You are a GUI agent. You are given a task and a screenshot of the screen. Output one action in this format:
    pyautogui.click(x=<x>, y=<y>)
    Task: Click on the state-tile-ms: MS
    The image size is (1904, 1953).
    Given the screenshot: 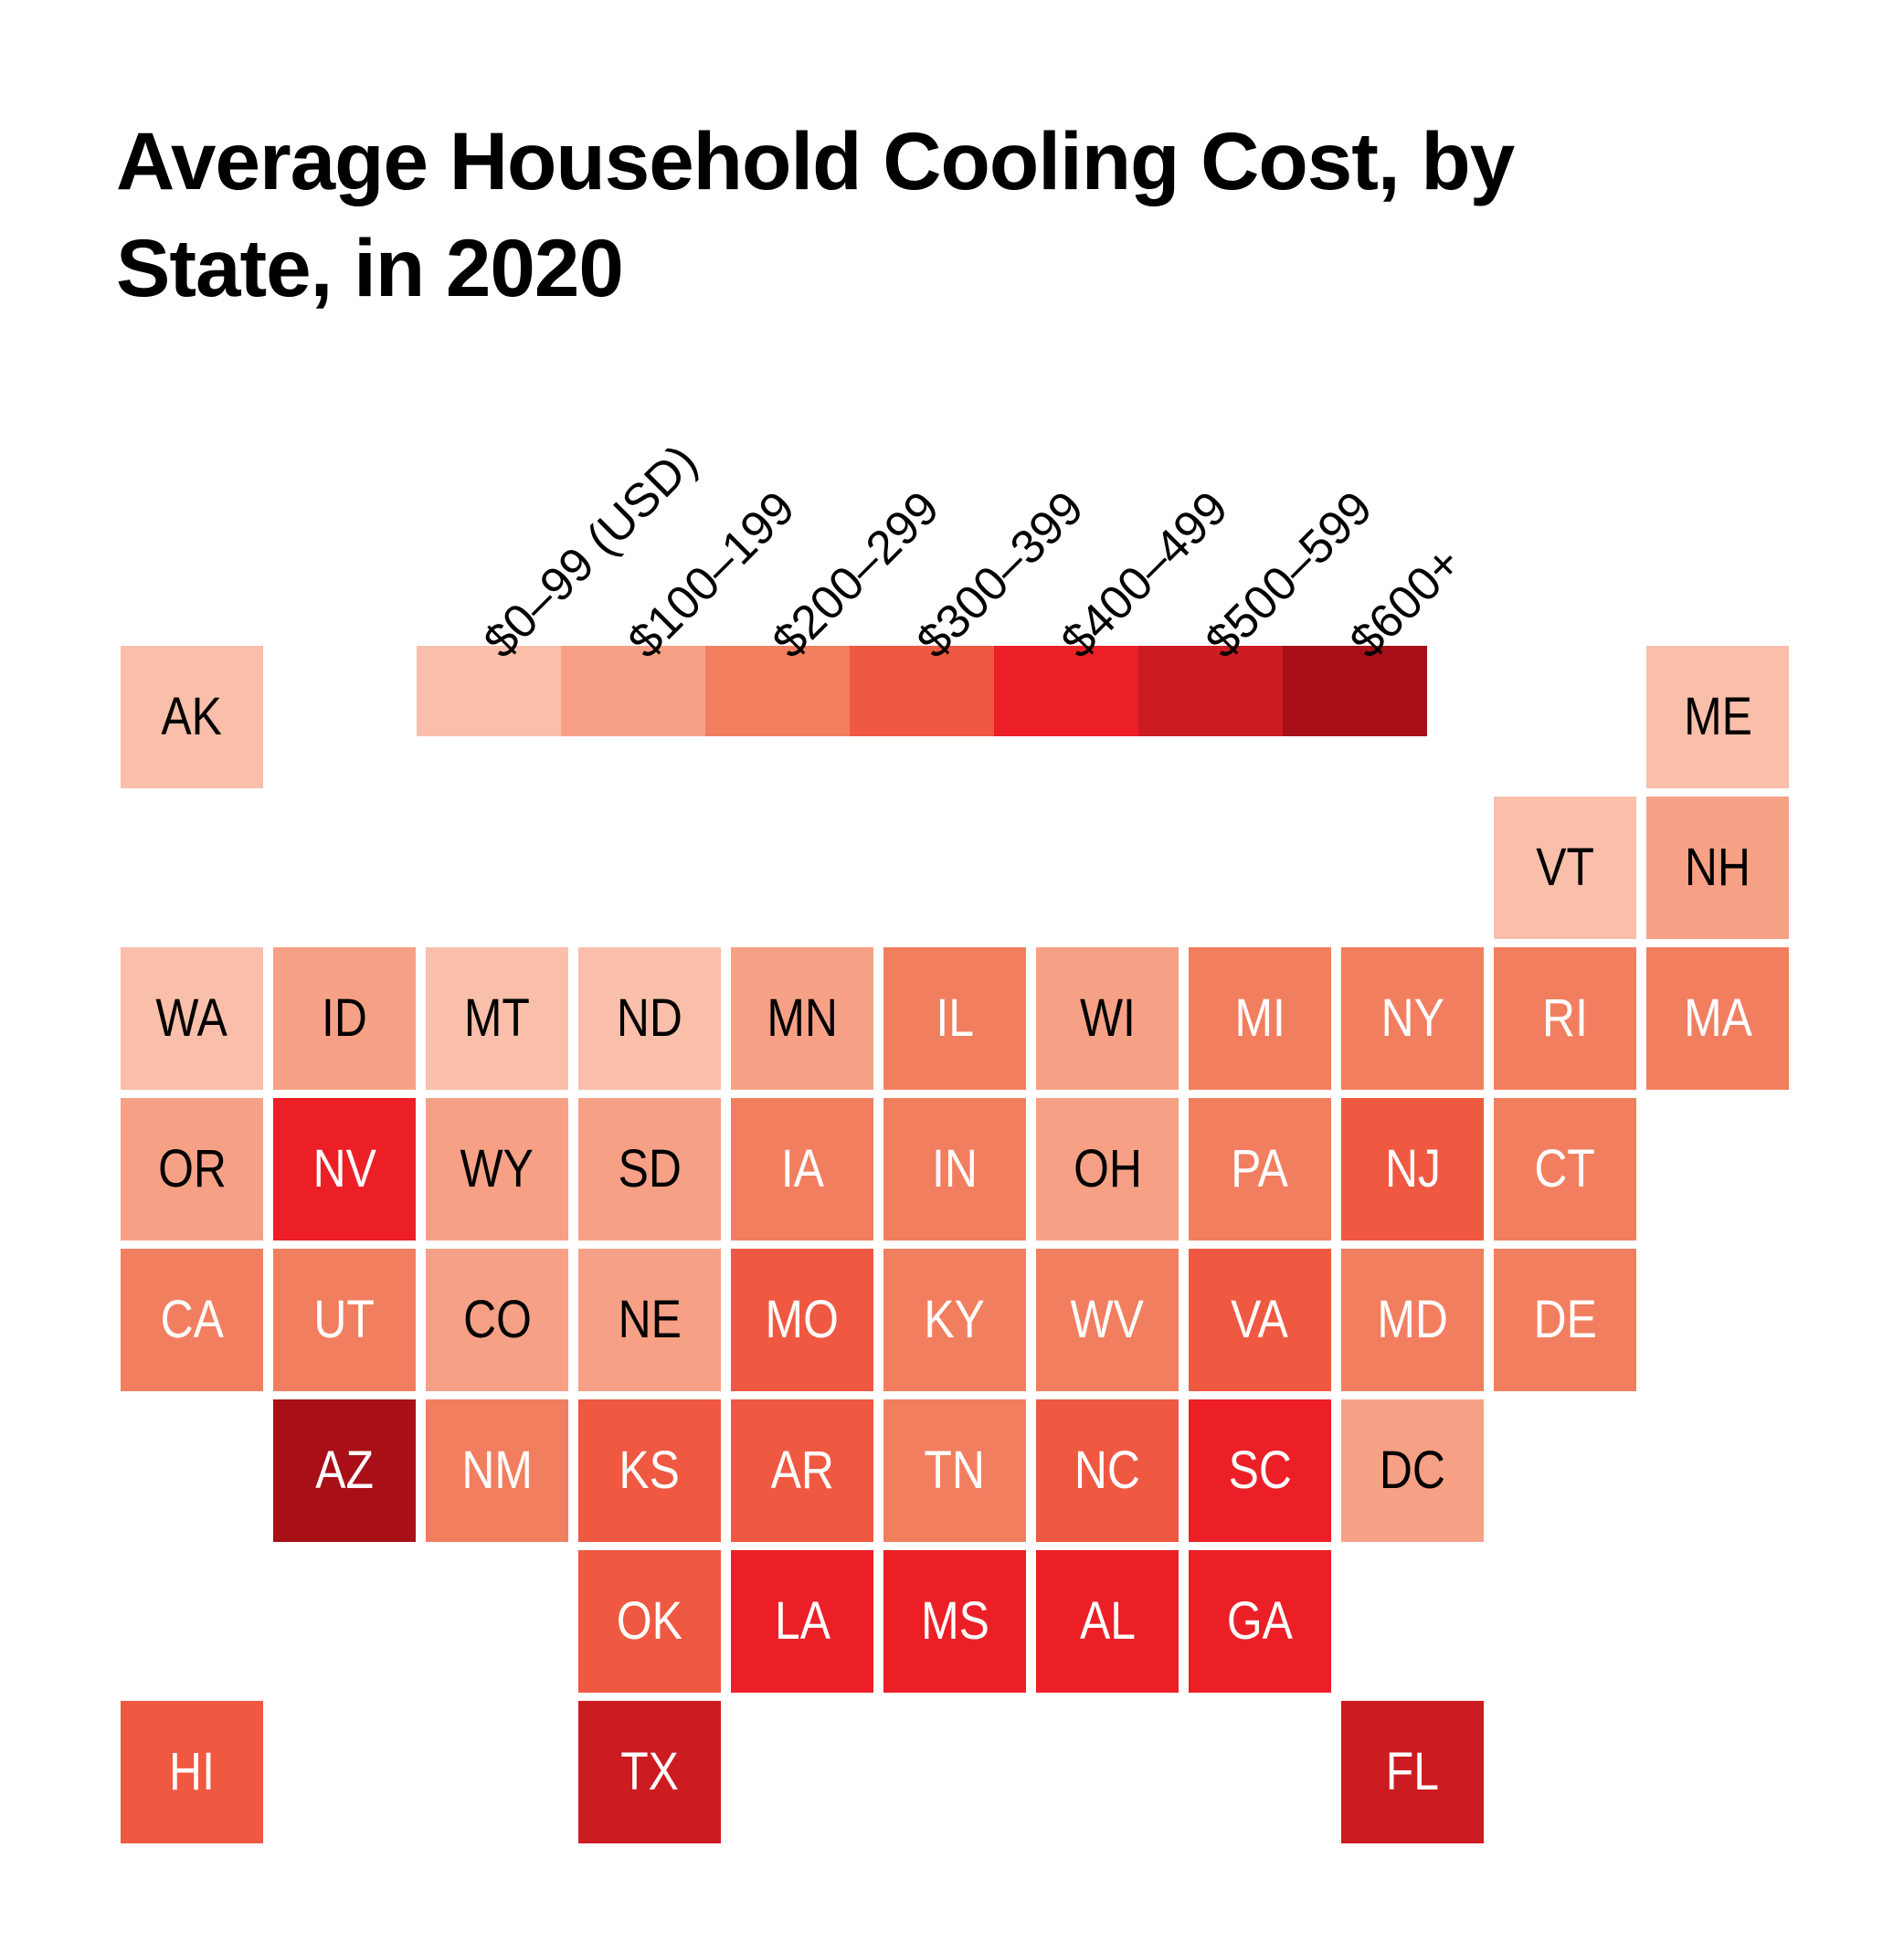 What is the action you would take?
    pyautogui.click(x=955, y=1621)
    